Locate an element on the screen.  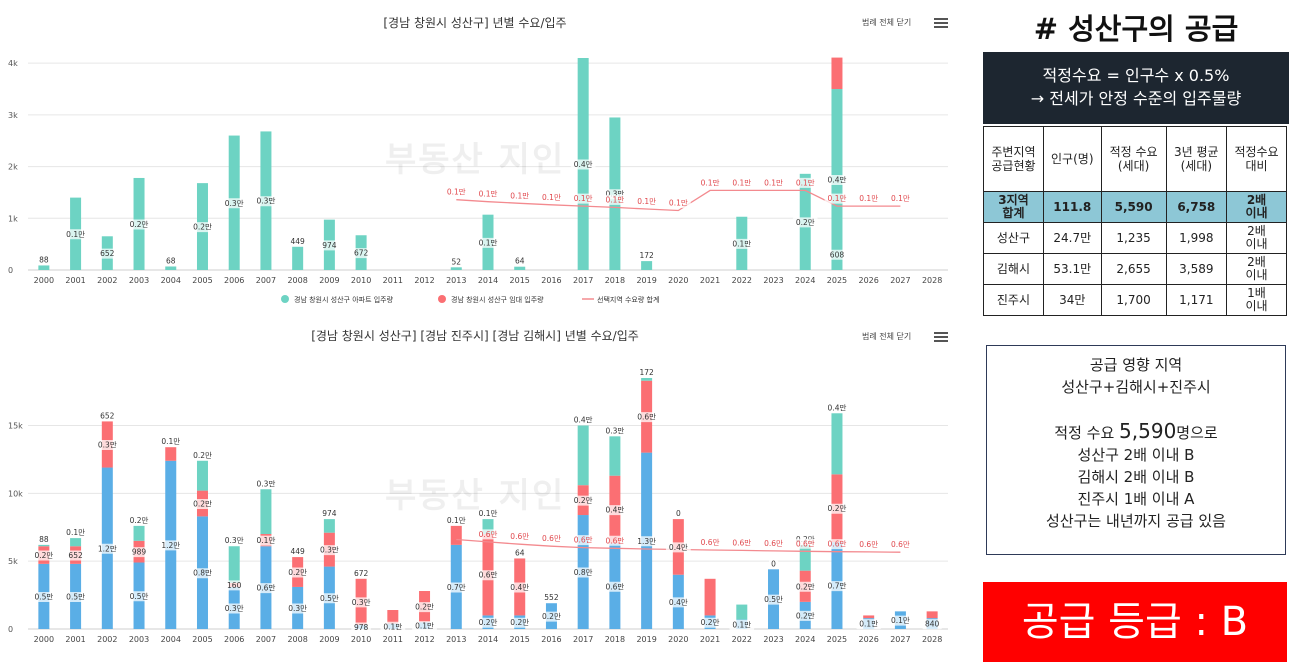
x-tick-label: 2019 is located at coordinates (646, 280).